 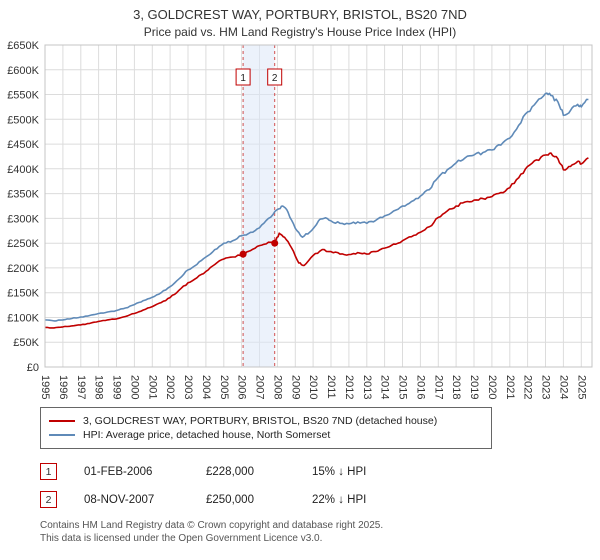 What do you see at coordinates (81, 387) in the screenshot?
I see `svg-text: 1997` at bounding box center [81, 387].